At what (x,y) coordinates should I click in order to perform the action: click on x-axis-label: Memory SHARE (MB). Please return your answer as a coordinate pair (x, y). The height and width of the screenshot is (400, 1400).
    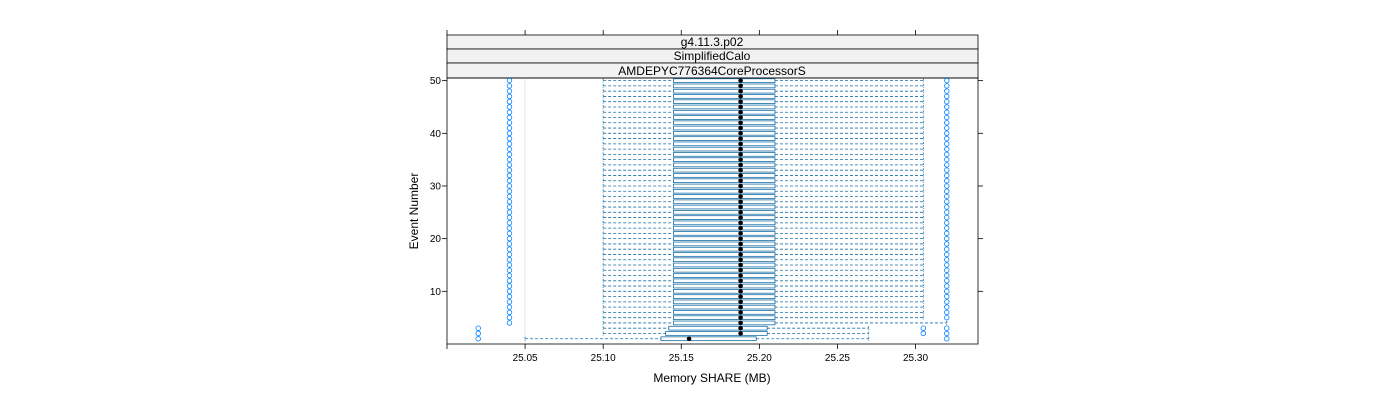
    Looking at the image, I should click on (711, 378).